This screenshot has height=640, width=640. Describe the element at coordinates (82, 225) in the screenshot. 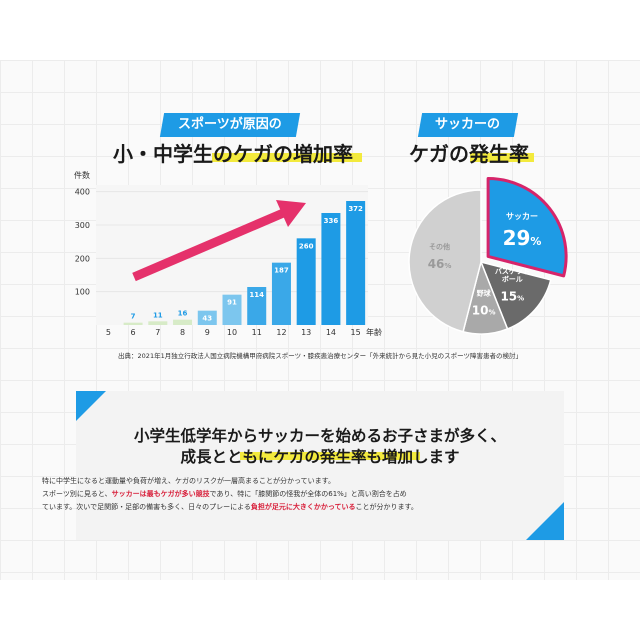

I see `y-tick-label: 300` at that location.